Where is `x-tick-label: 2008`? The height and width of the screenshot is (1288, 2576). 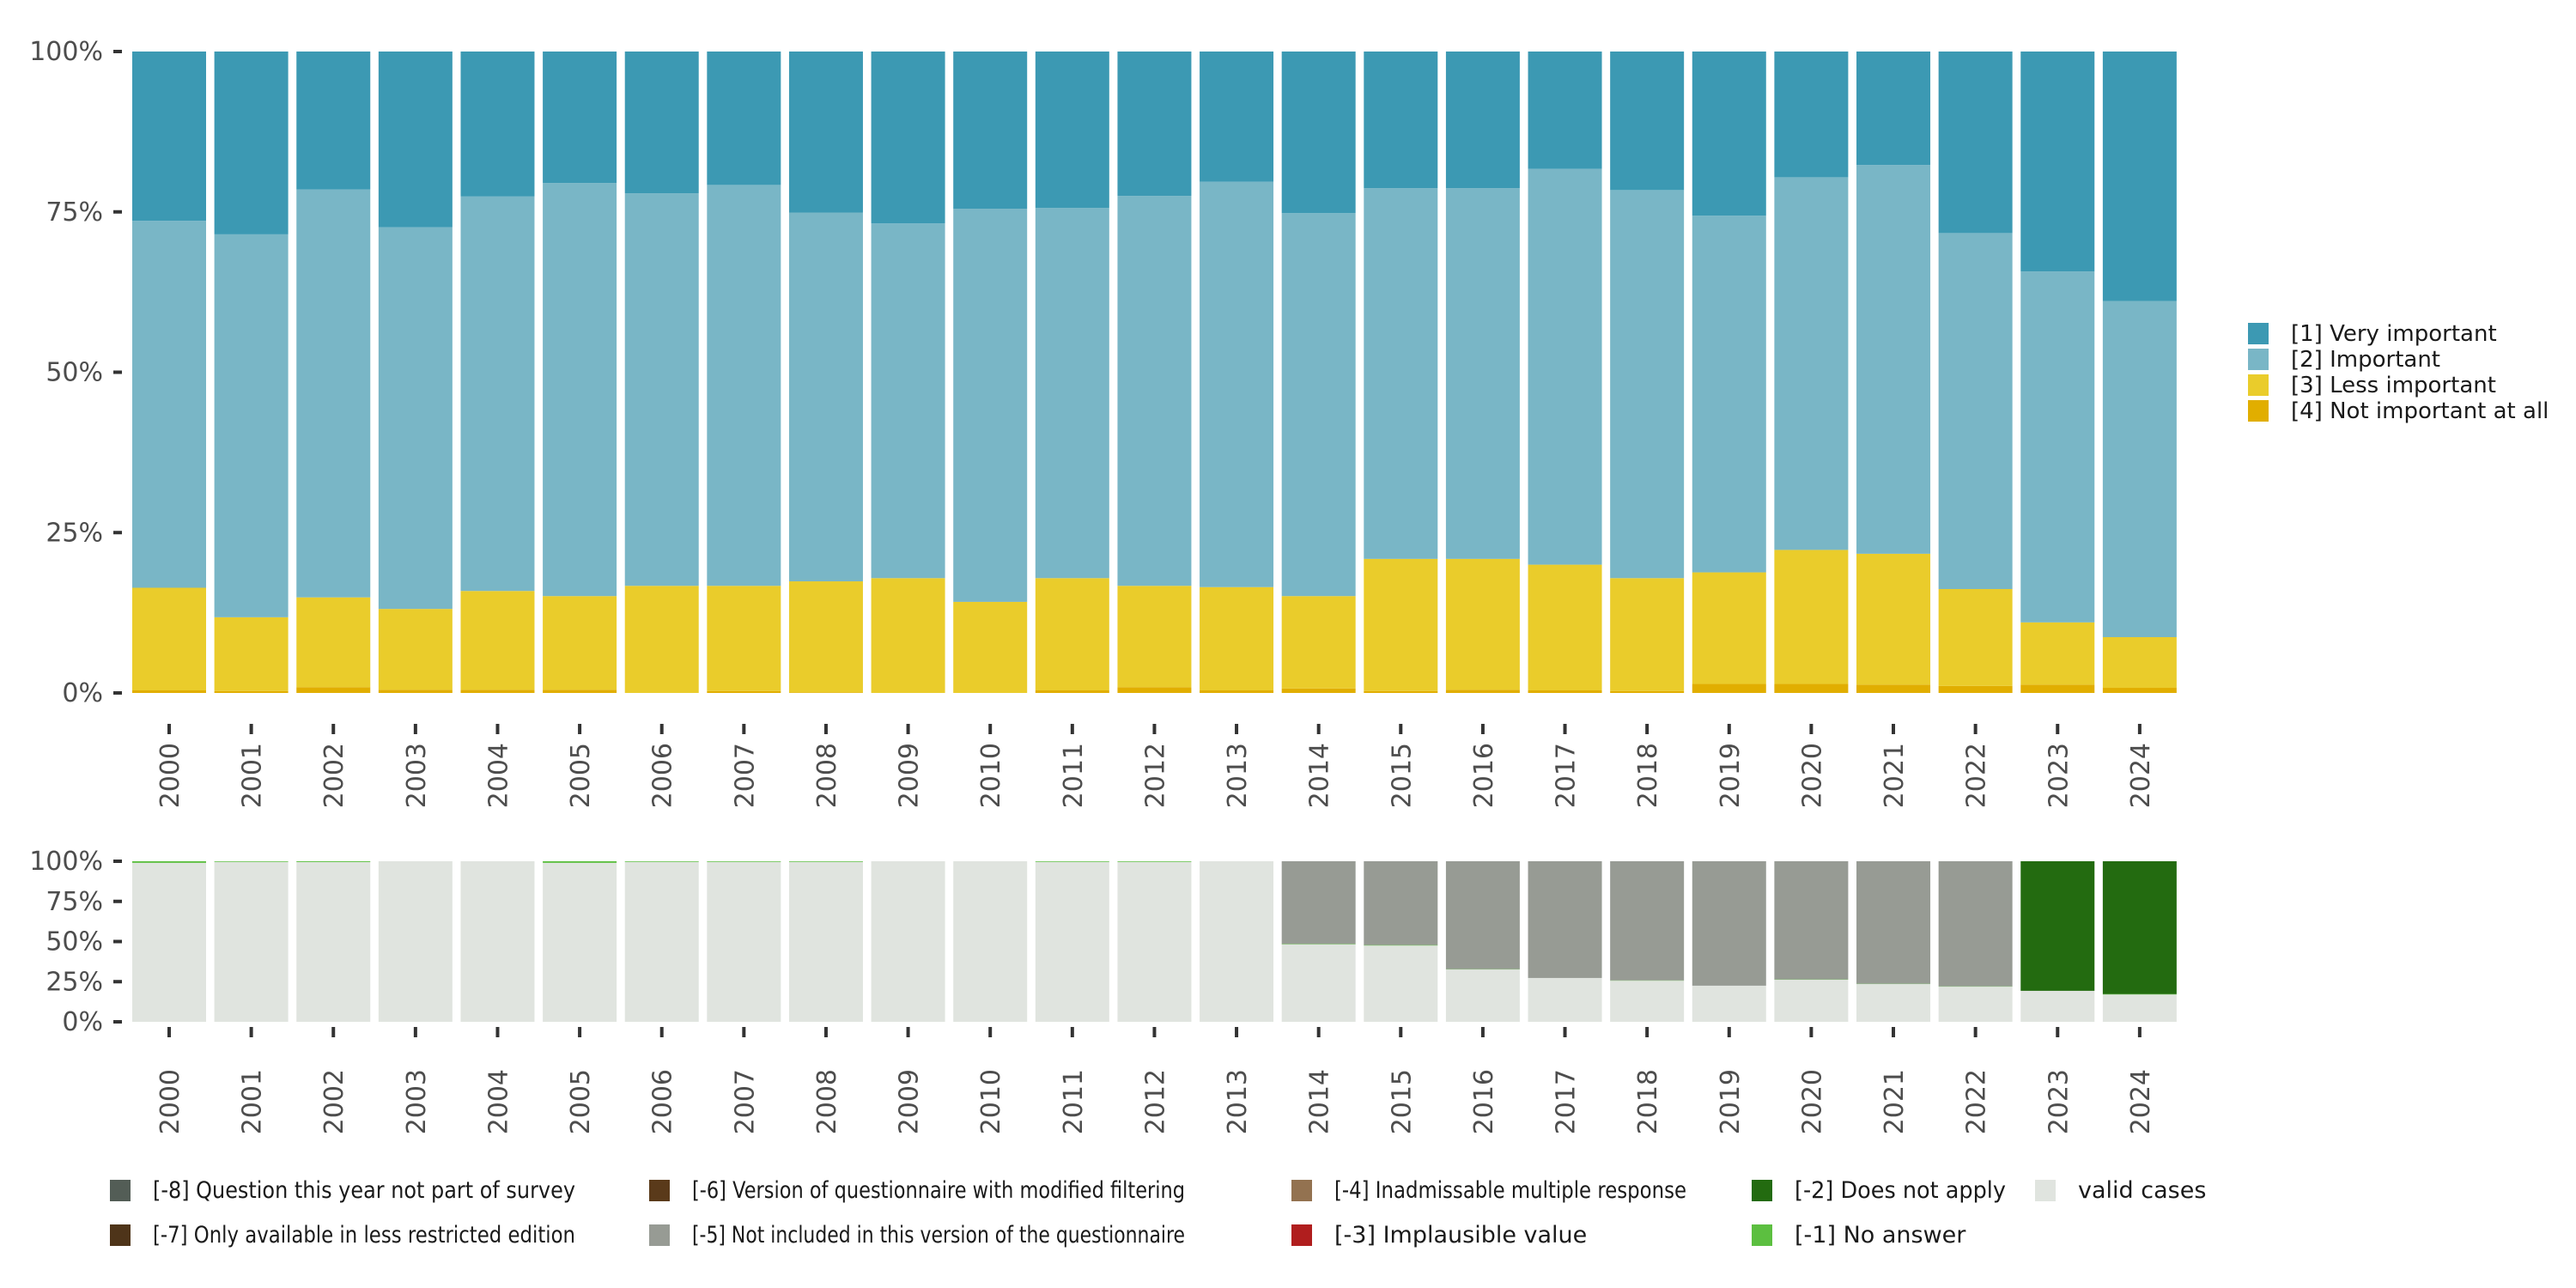
x-tick-label: 2008 is located at coordinates (827, 775).